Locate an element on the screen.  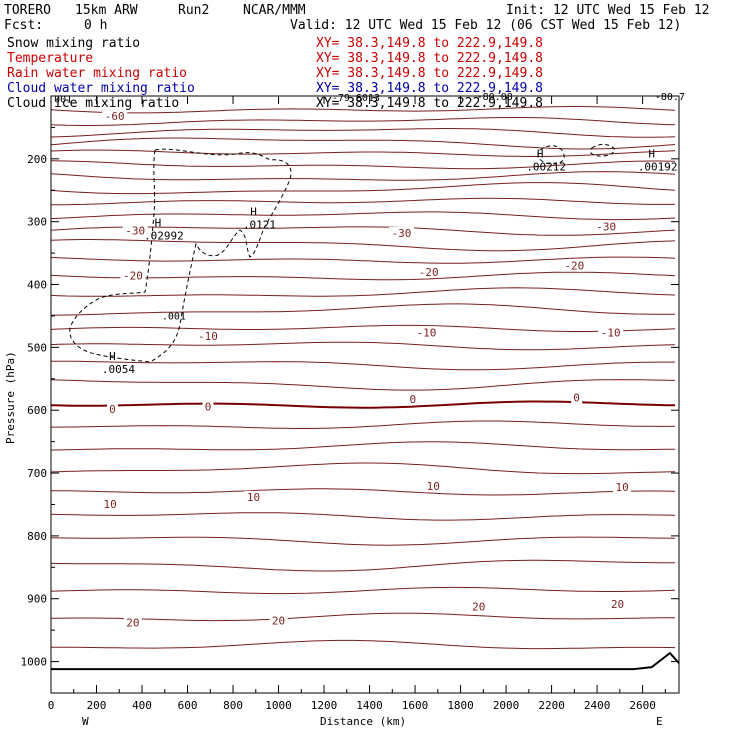
legend-rain-xy: XY= 38.3,149.8 to 222.9,149.8 is located at coordinates (429, 73).